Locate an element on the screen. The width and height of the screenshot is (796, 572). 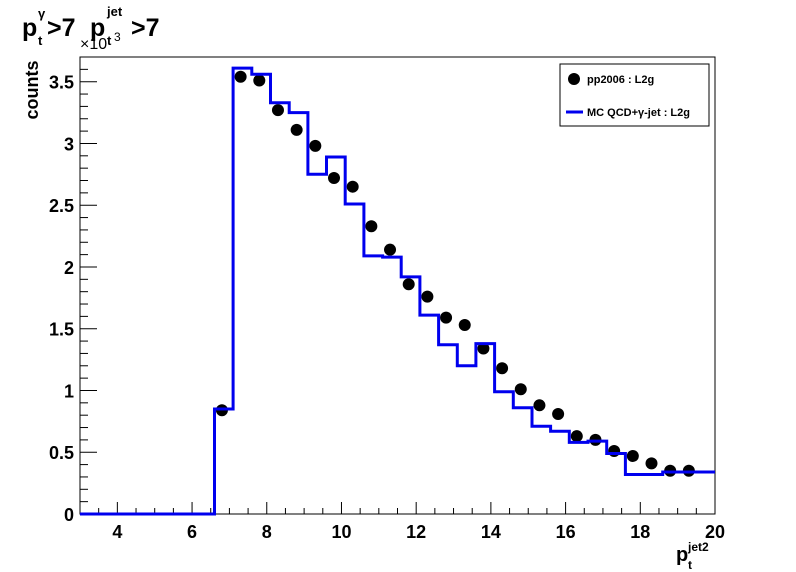
x-tick-label: 6 is located at coordinates (192, 532).